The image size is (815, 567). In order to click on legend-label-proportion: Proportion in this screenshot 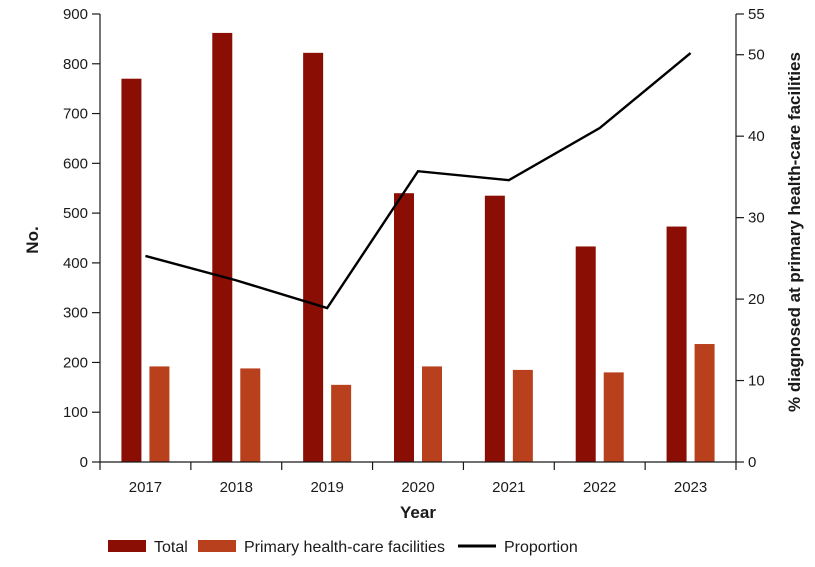, I will do `click(541, 547)`.